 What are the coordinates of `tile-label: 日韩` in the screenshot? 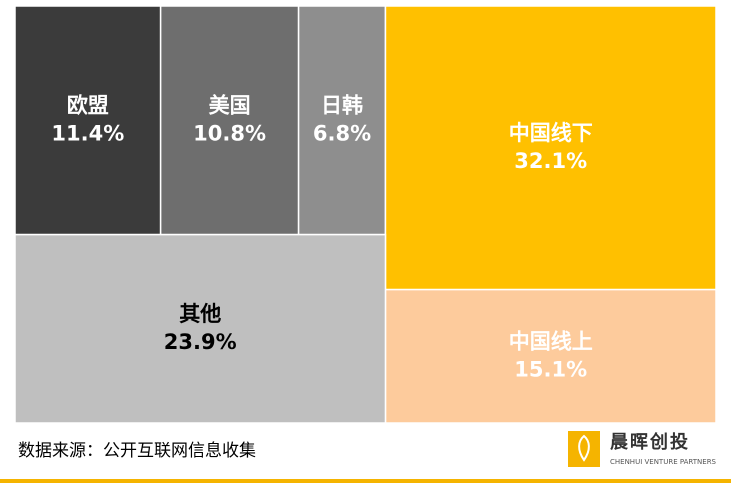 It's located at (342, 105).